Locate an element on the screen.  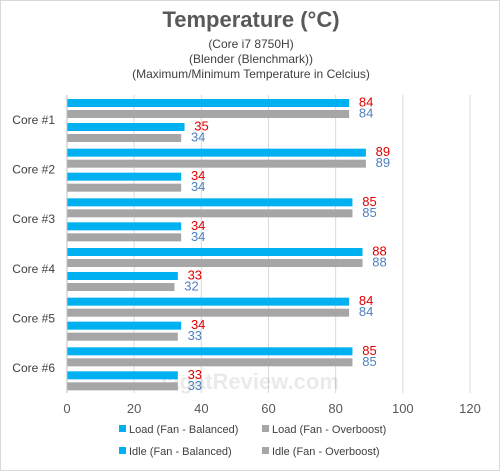
x-tick-label: 60 is located at coordinates (268, 408).